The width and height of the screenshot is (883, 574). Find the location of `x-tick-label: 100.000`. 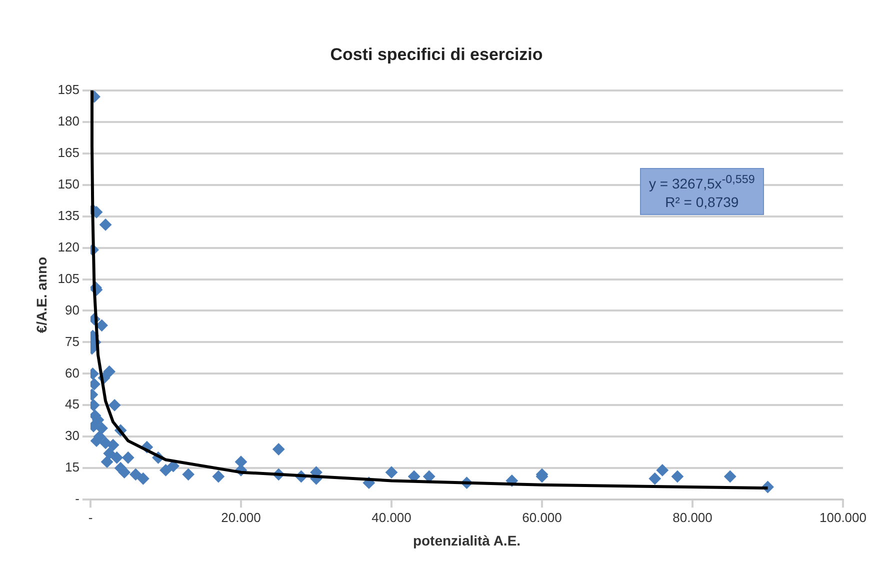

x-tick-label: 100.000 is located at coordinates (843, 517).